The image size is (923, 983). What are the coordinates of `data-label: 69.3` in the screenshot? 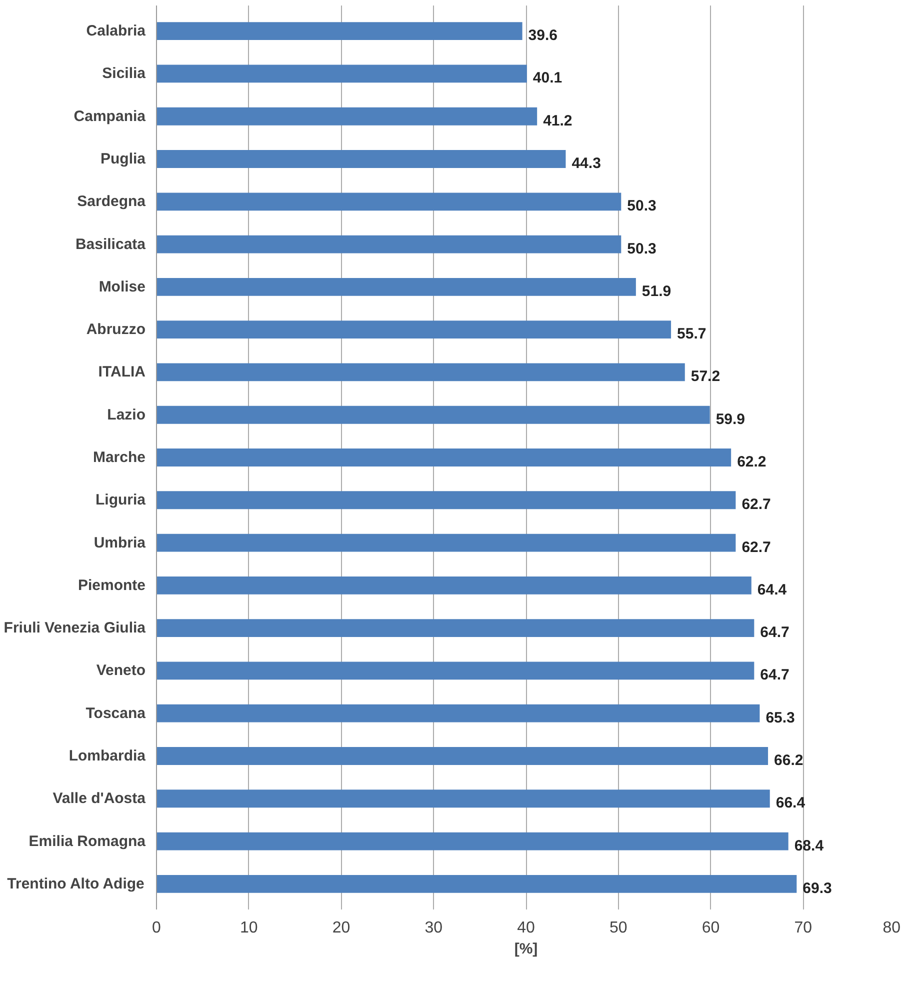 It's located at (817, 888).